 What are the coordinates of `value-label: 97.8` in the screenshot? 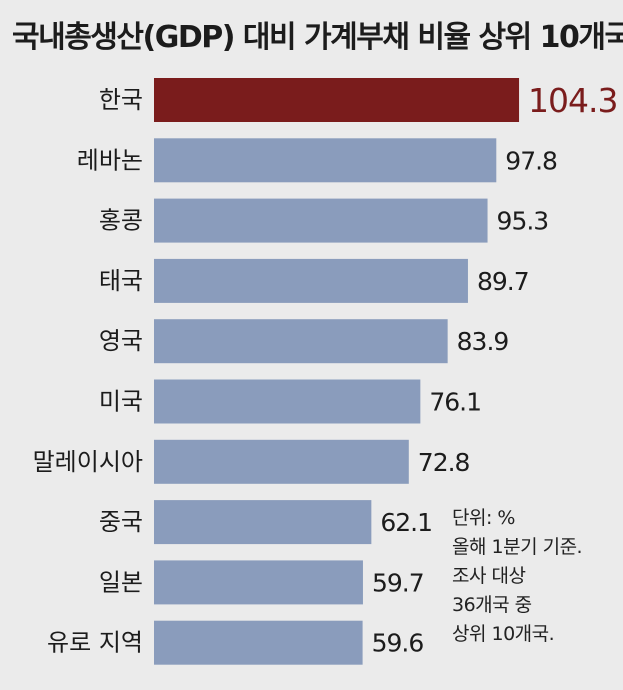 It's located at (531, 160).